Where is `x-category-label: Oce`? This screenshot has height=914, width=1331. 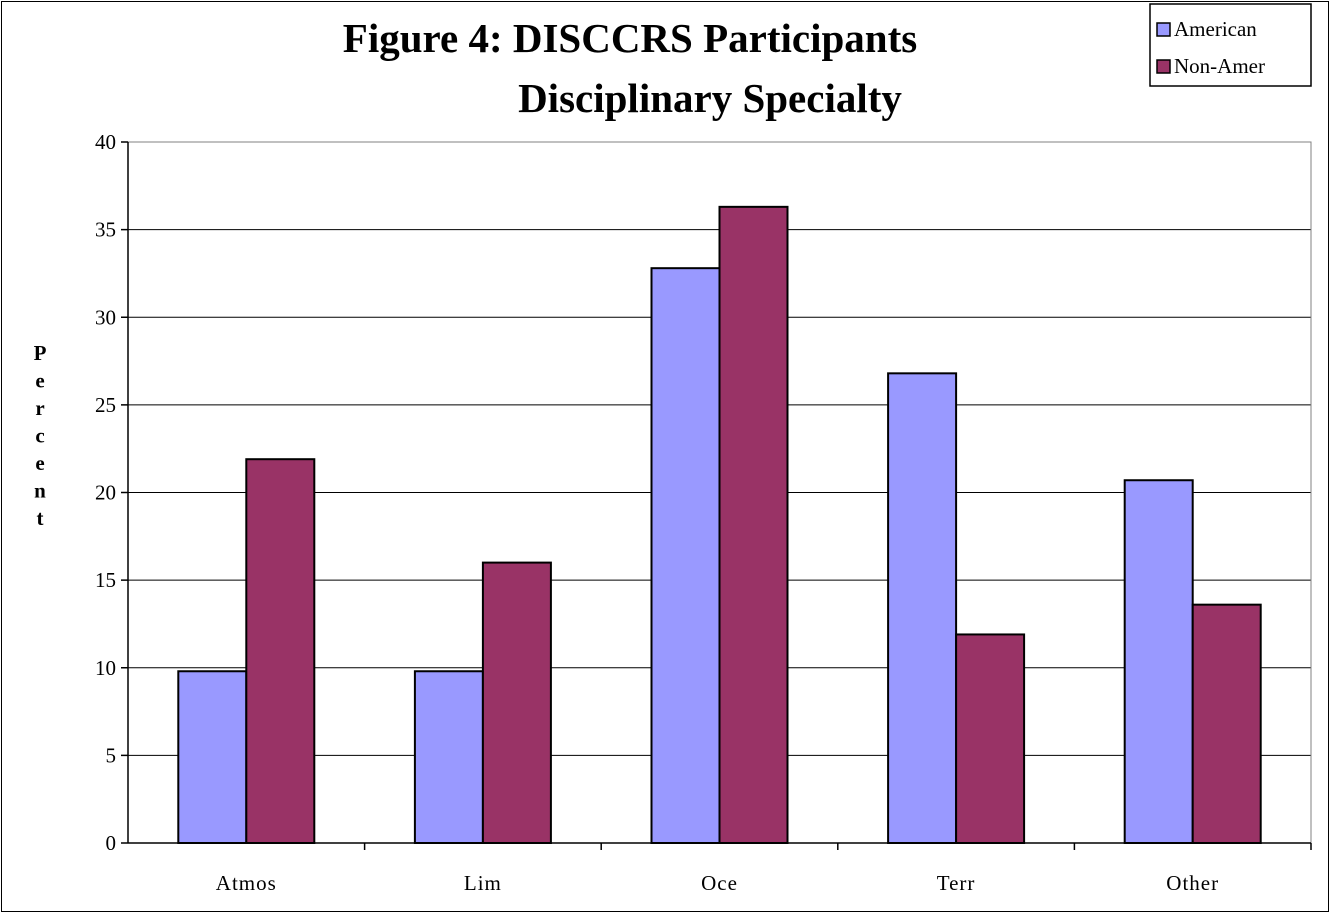
x-category-label: Oce is located at coordinates (719, 883).